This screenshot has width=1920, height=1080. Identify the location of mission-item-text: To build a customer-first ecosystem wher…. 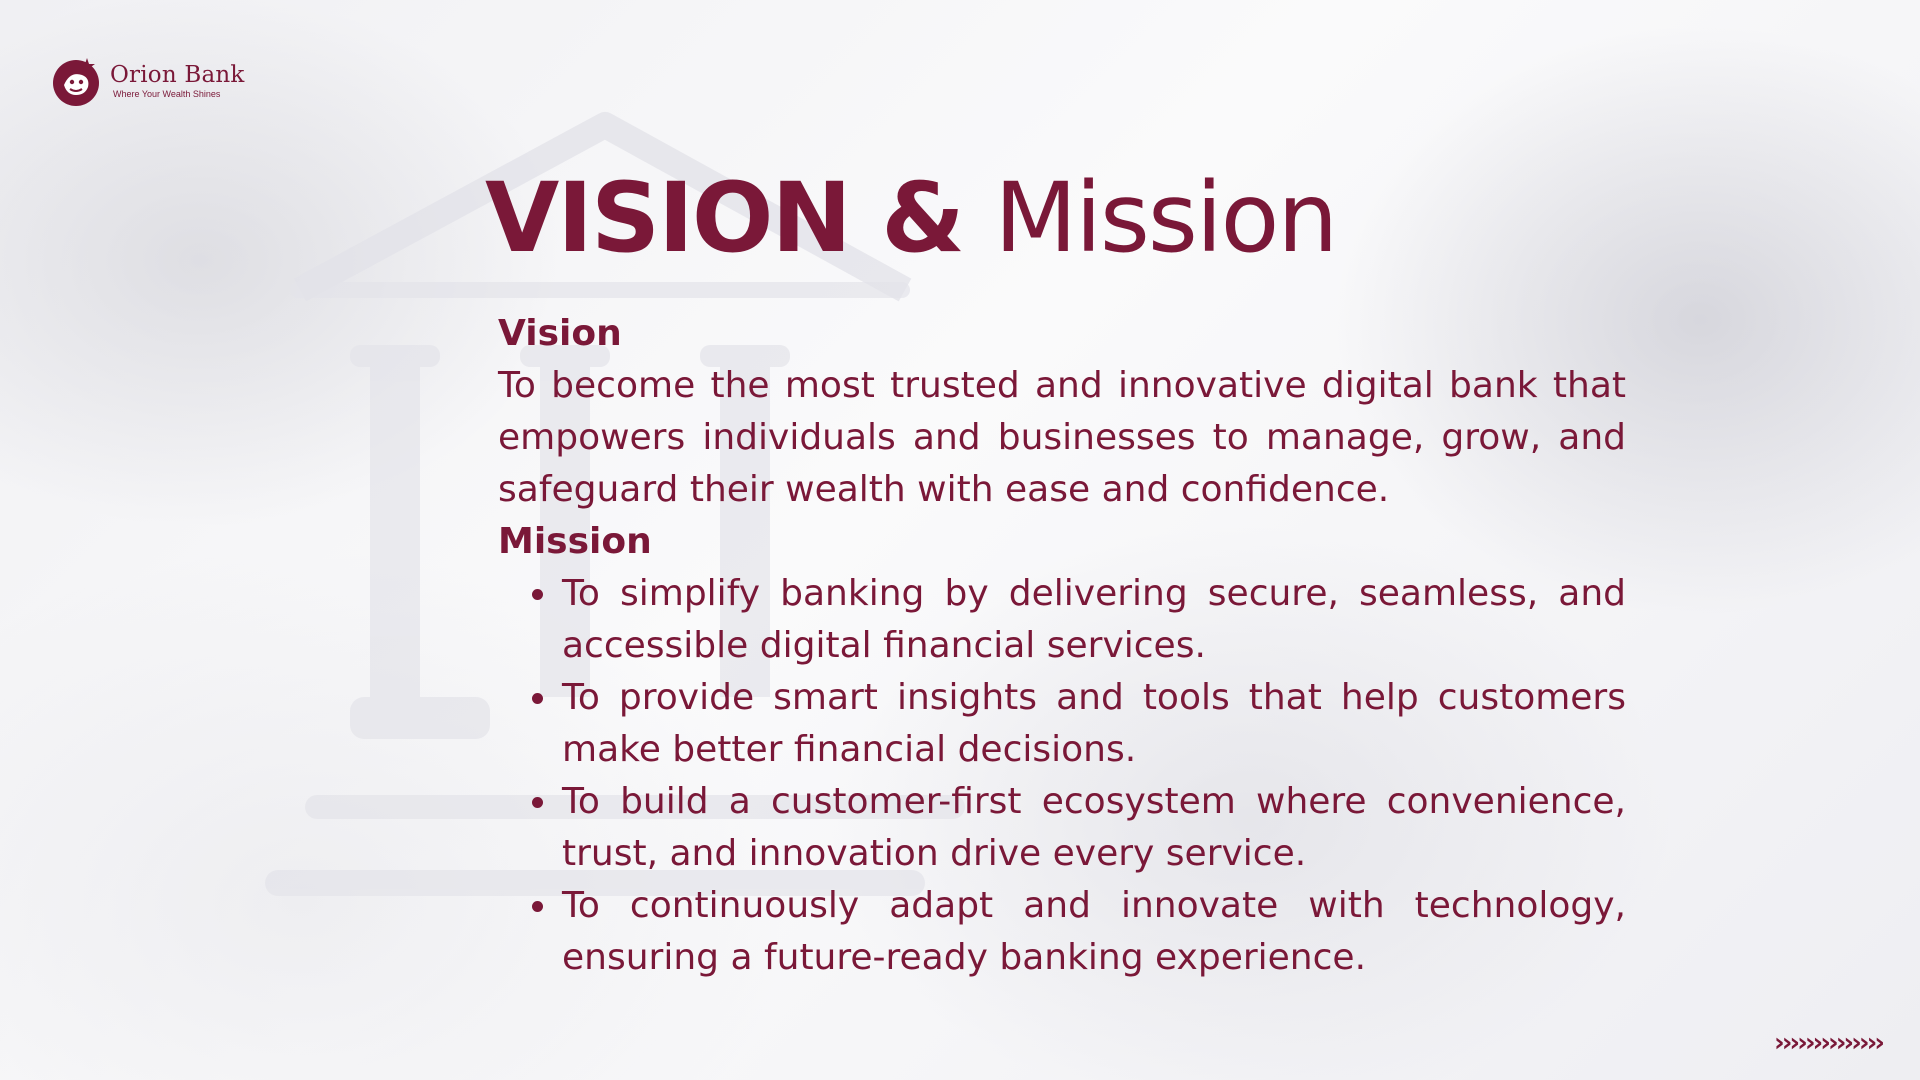
(1094, 827).